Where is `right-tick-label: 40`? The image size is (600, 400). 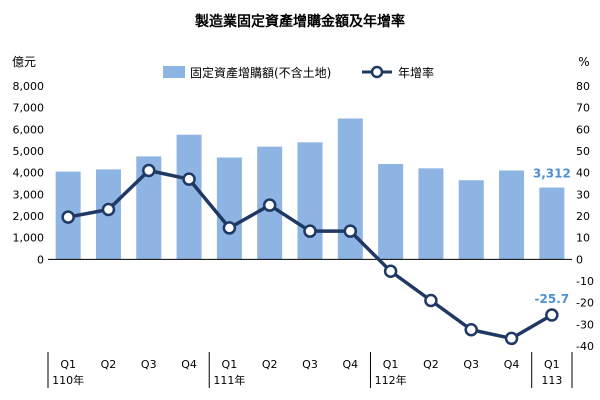
right-tick-label: 40 is located at coordinates (583, 173).